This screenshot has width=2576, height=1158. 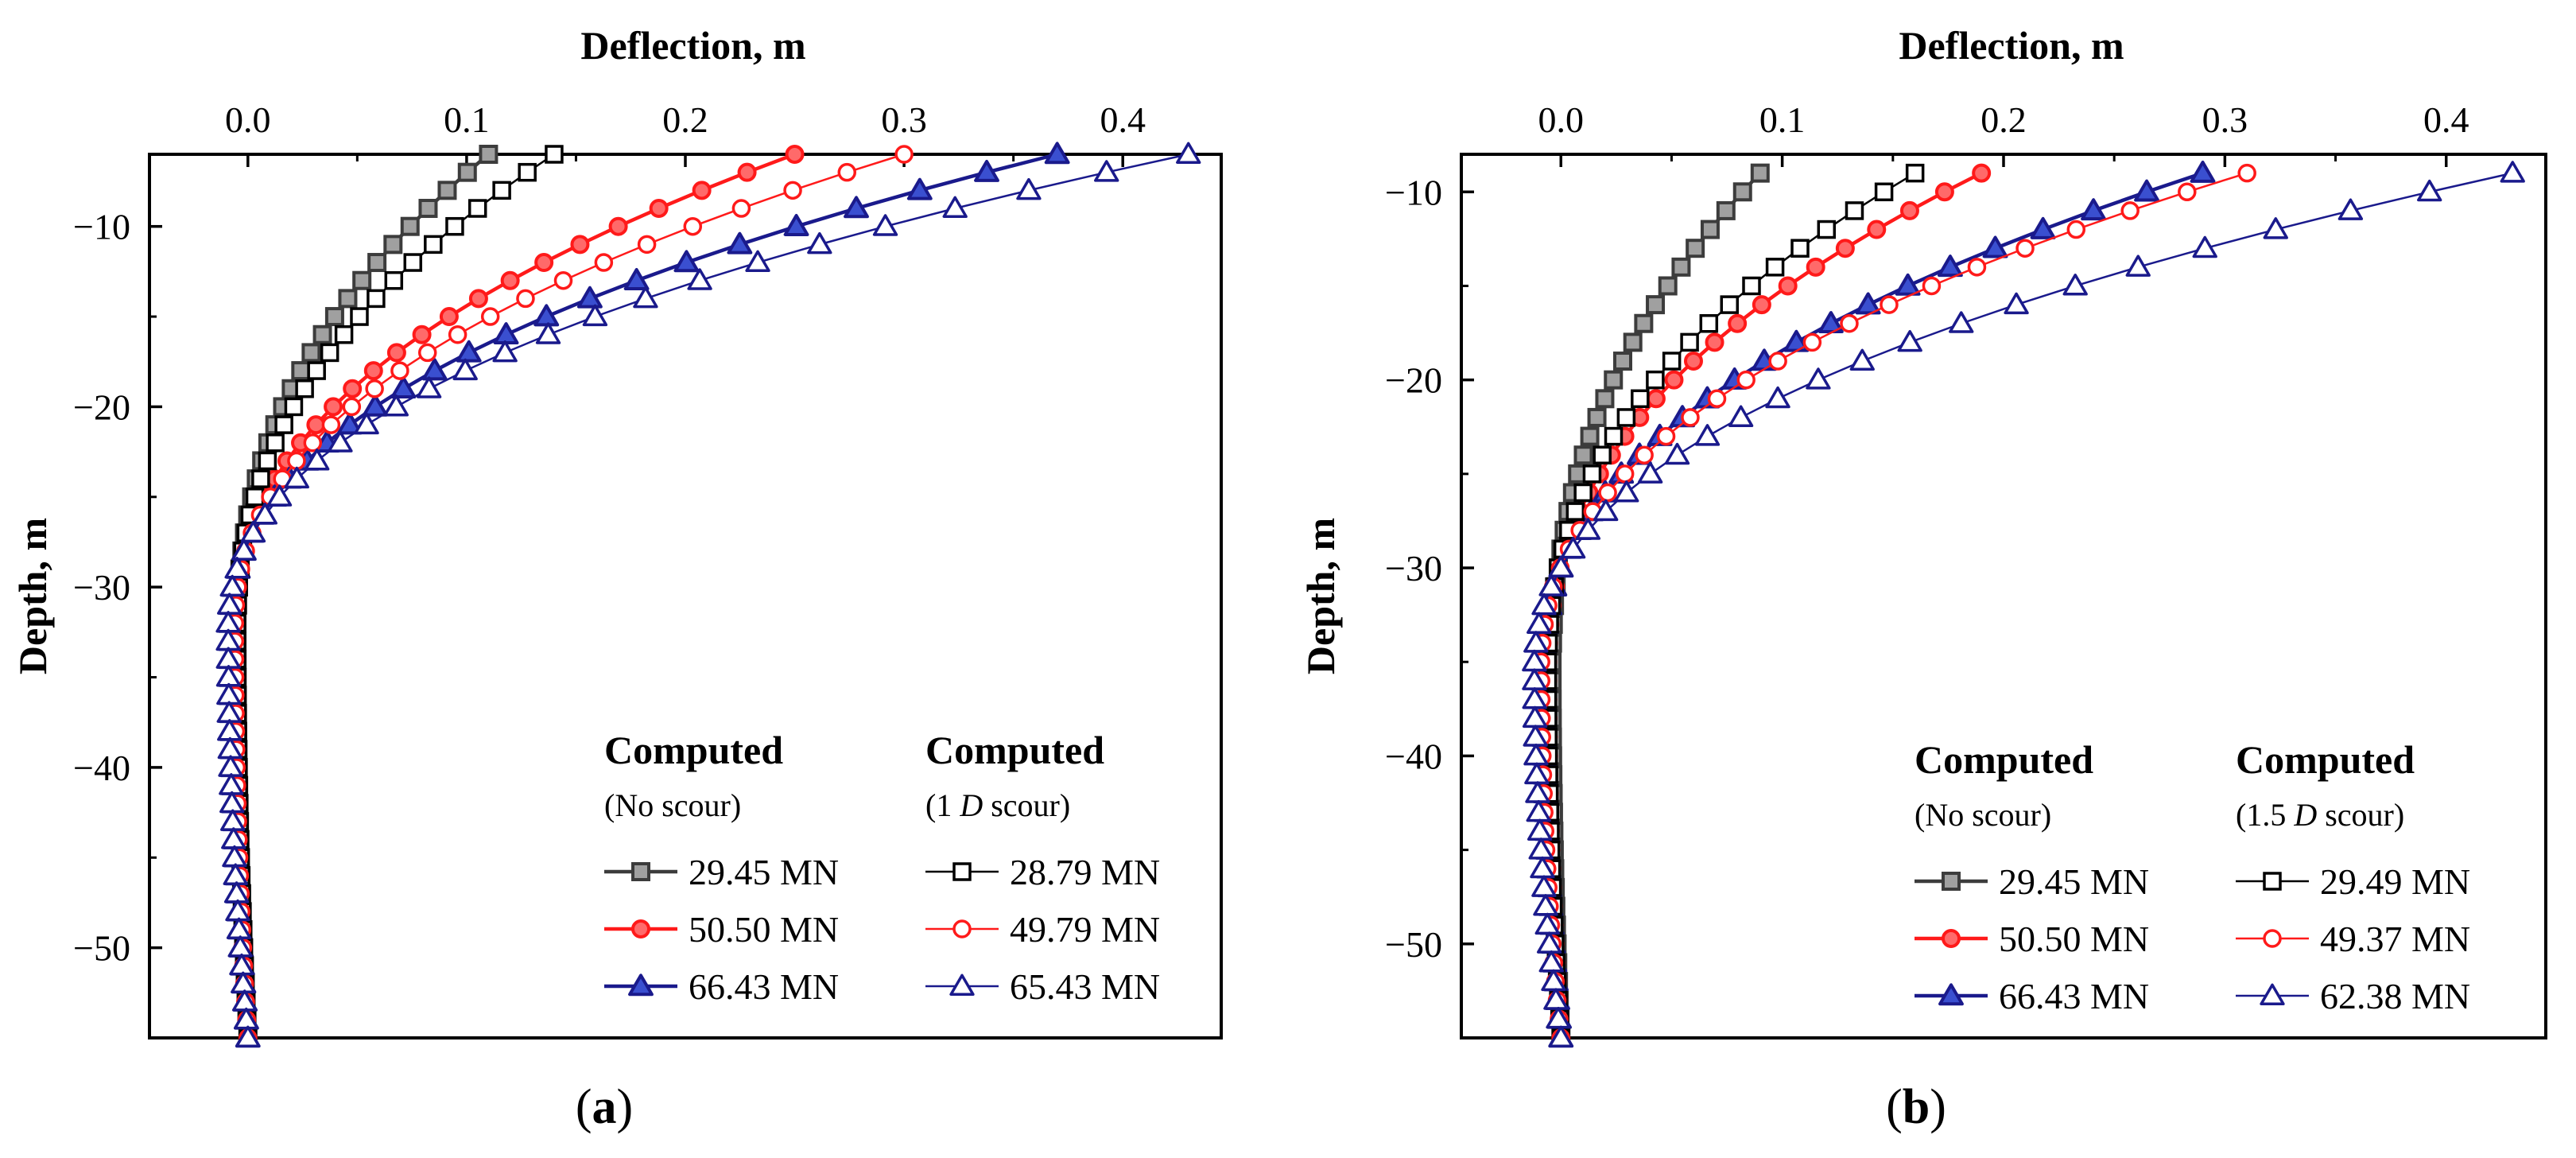 What do you see at coordinates (693, 750) in the screenshot?
I see `legend-col1-title: Computed` at bounding box center [693, 750].